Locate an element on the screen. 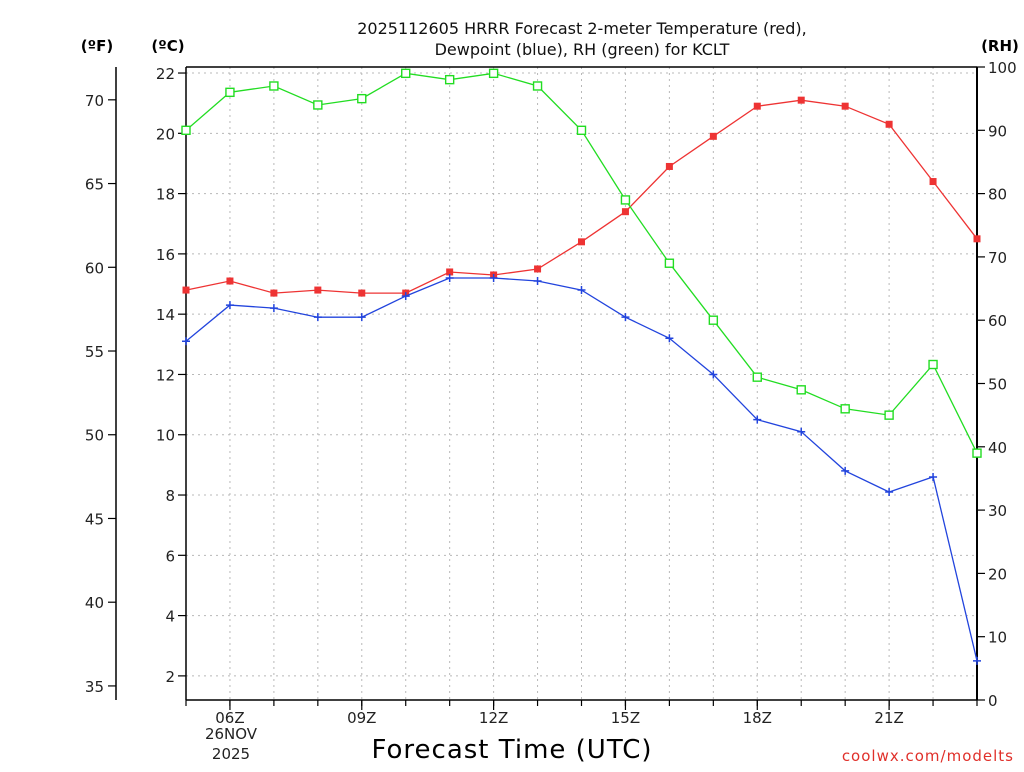 Image resolution: width=1024 pixels, height=772 pixels. rh-tick-label: 100 is located at coordinates (1002, 68).